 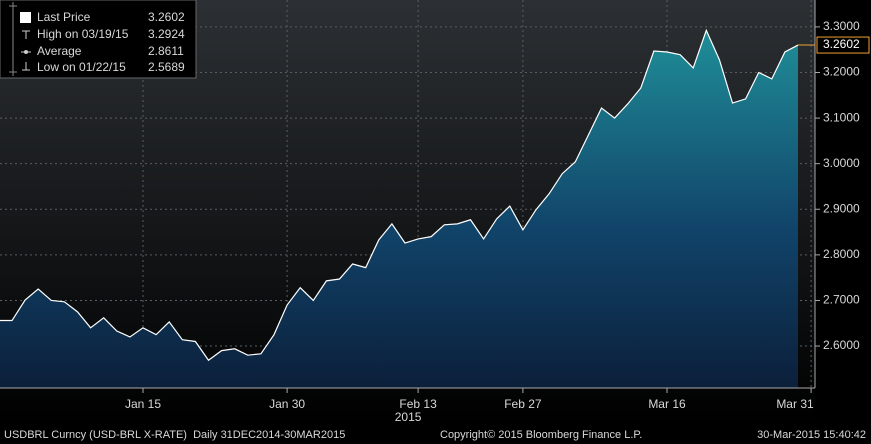 I want to click on legend-box, so click(x=98, y=39).